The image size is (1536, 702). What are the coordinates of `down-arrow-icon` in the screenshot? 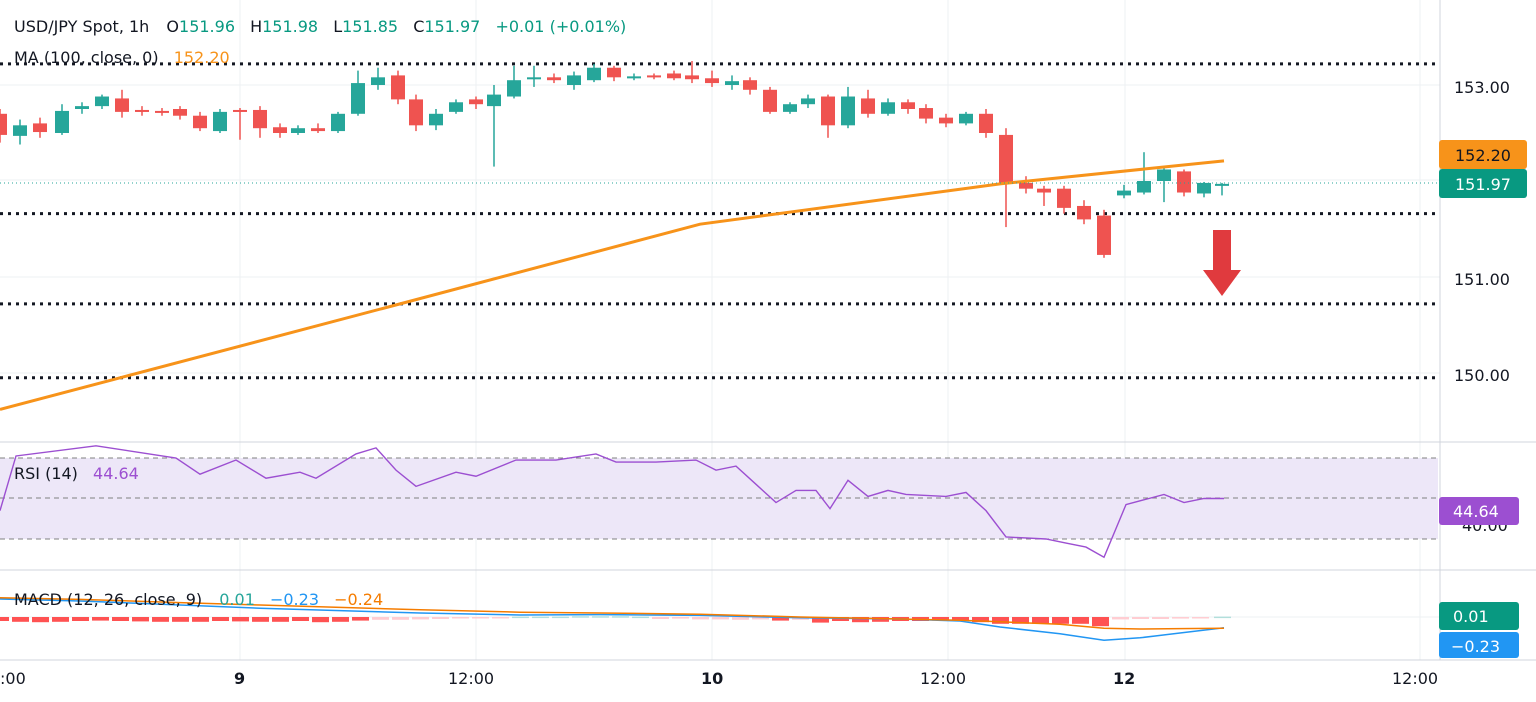 It's located at (1222, 263).